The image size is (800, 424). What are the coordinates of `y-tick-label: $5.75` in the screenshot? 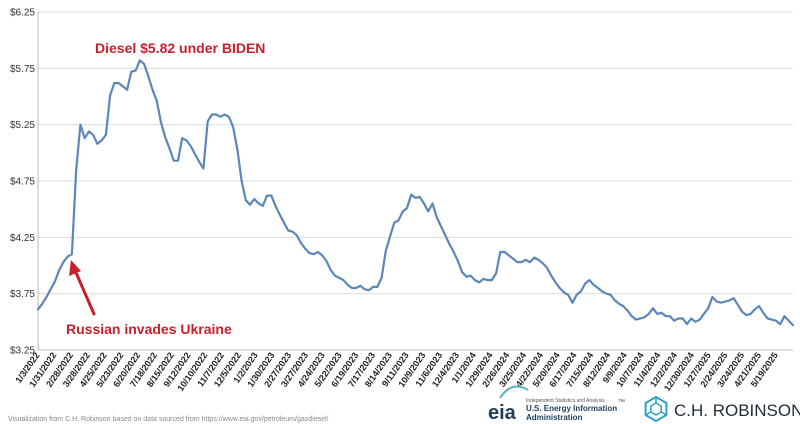 It's located at (22, 69).